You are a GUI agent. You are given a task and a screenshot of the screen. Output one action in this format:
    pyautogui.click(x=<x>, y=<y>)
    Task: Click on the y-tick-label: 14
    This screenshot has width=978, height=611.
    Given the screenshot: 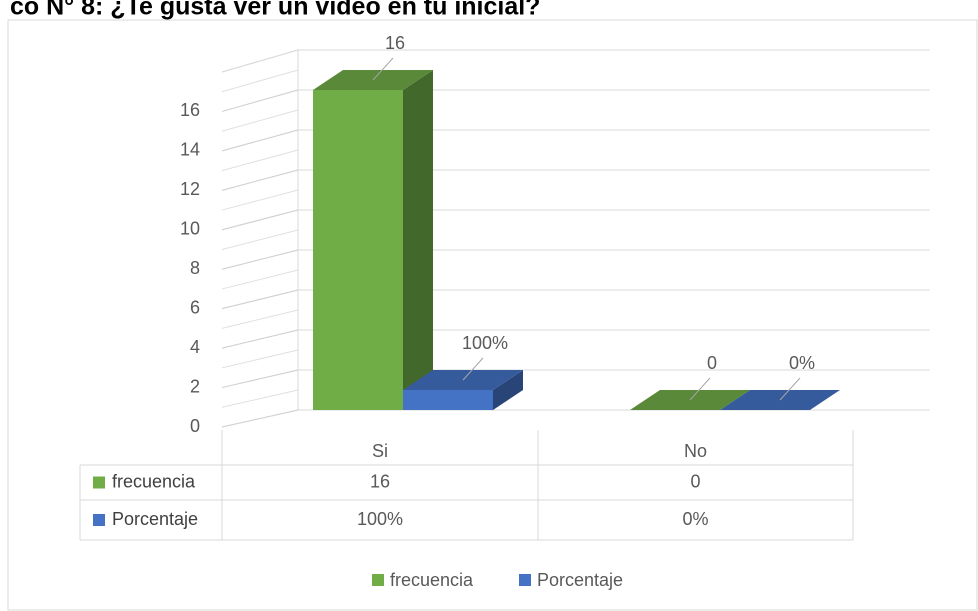 What is the action you would take?
    pyautogui.click(x=190, y=150)
    